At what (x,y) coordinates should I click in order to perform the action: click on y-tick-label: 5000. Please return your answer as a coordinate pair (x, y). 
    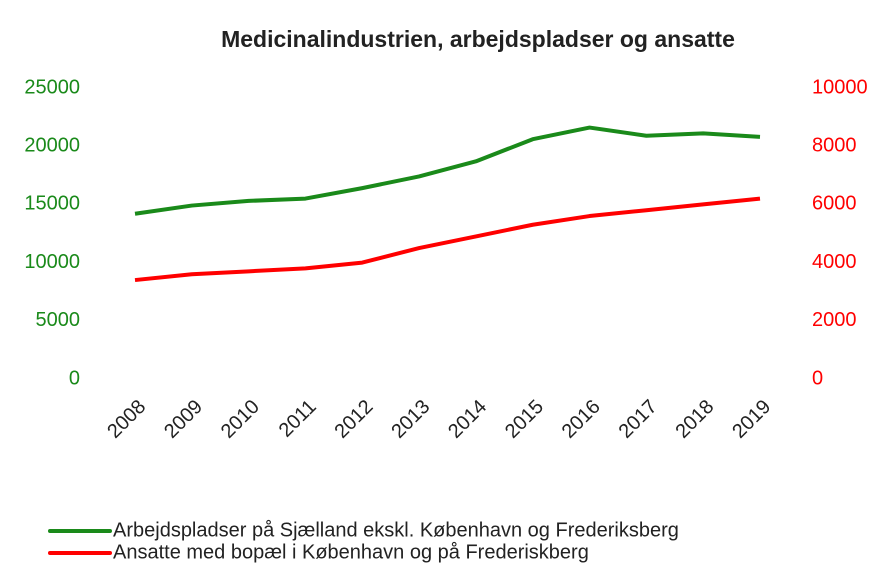
    Looking at the image, I should click on (58, 320).